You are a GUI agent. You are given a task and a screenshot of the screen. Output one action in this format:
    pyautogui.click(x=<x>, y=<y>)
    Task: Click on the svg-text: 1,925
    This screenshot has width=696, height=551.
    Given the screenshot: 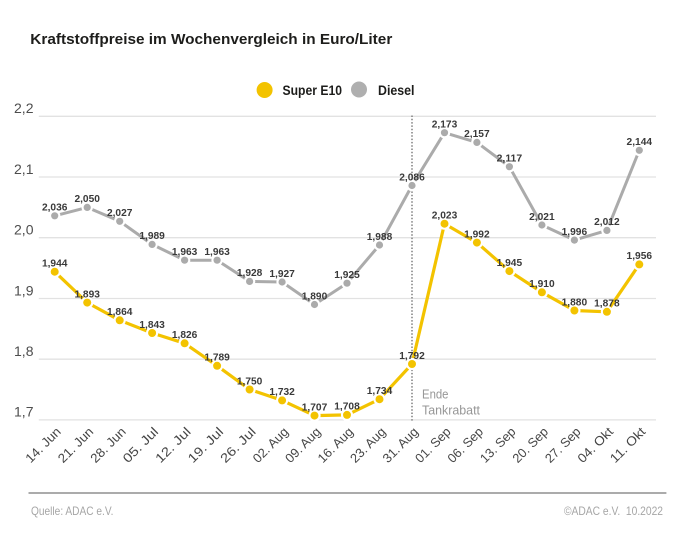 What is the action you would take?
    pyautogui.click(x=347, y=275)
    